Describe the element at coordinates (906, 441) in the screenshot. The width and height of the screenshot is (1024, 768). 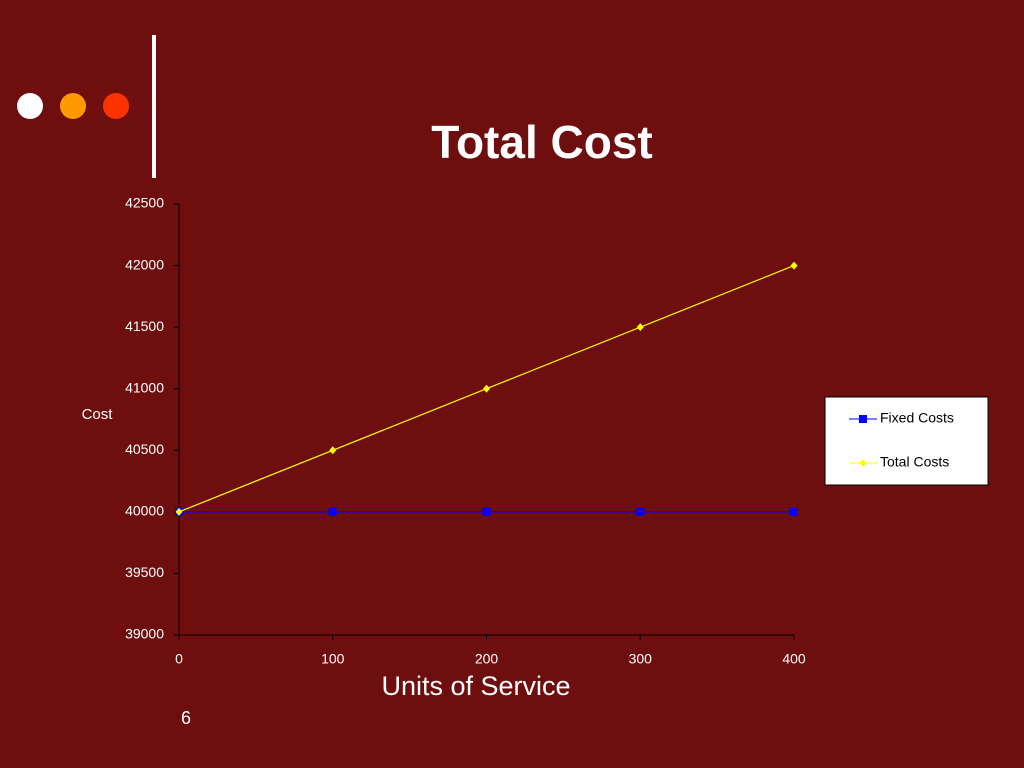
I see `legend-box` at that location.